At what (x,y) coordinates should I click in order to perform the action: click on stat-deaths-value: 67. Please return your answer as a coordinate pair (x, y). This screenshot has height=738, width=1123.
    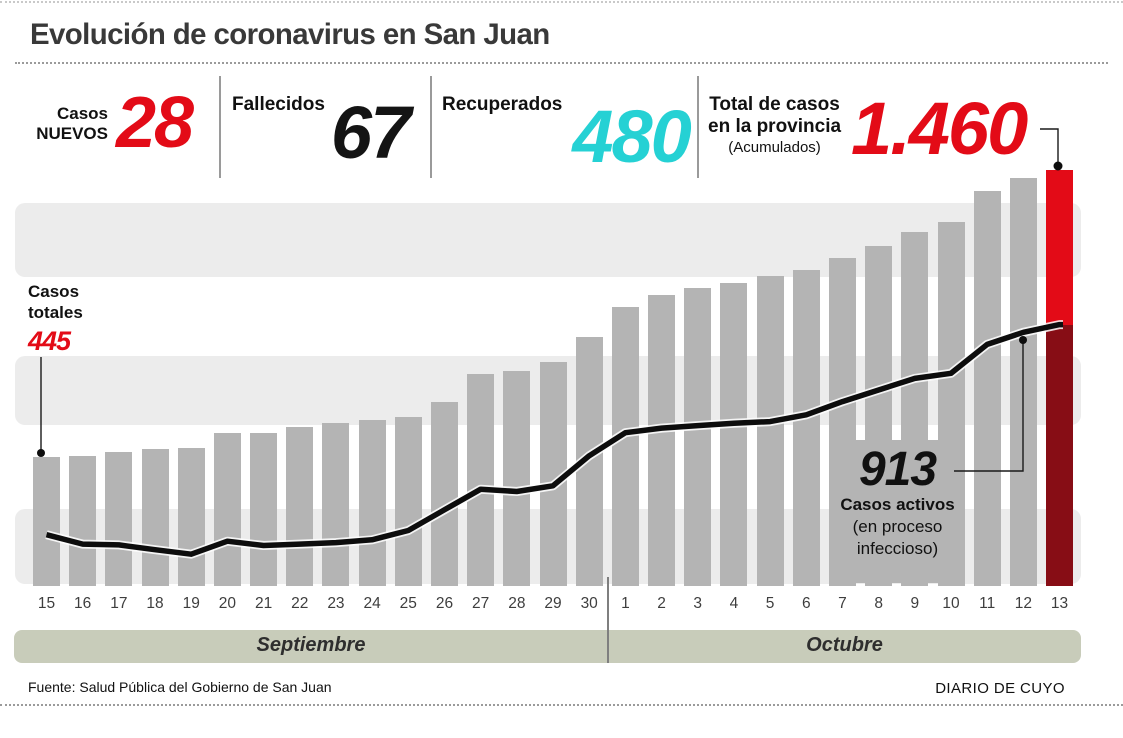
    Looking at the image, I should click on (370, 132).